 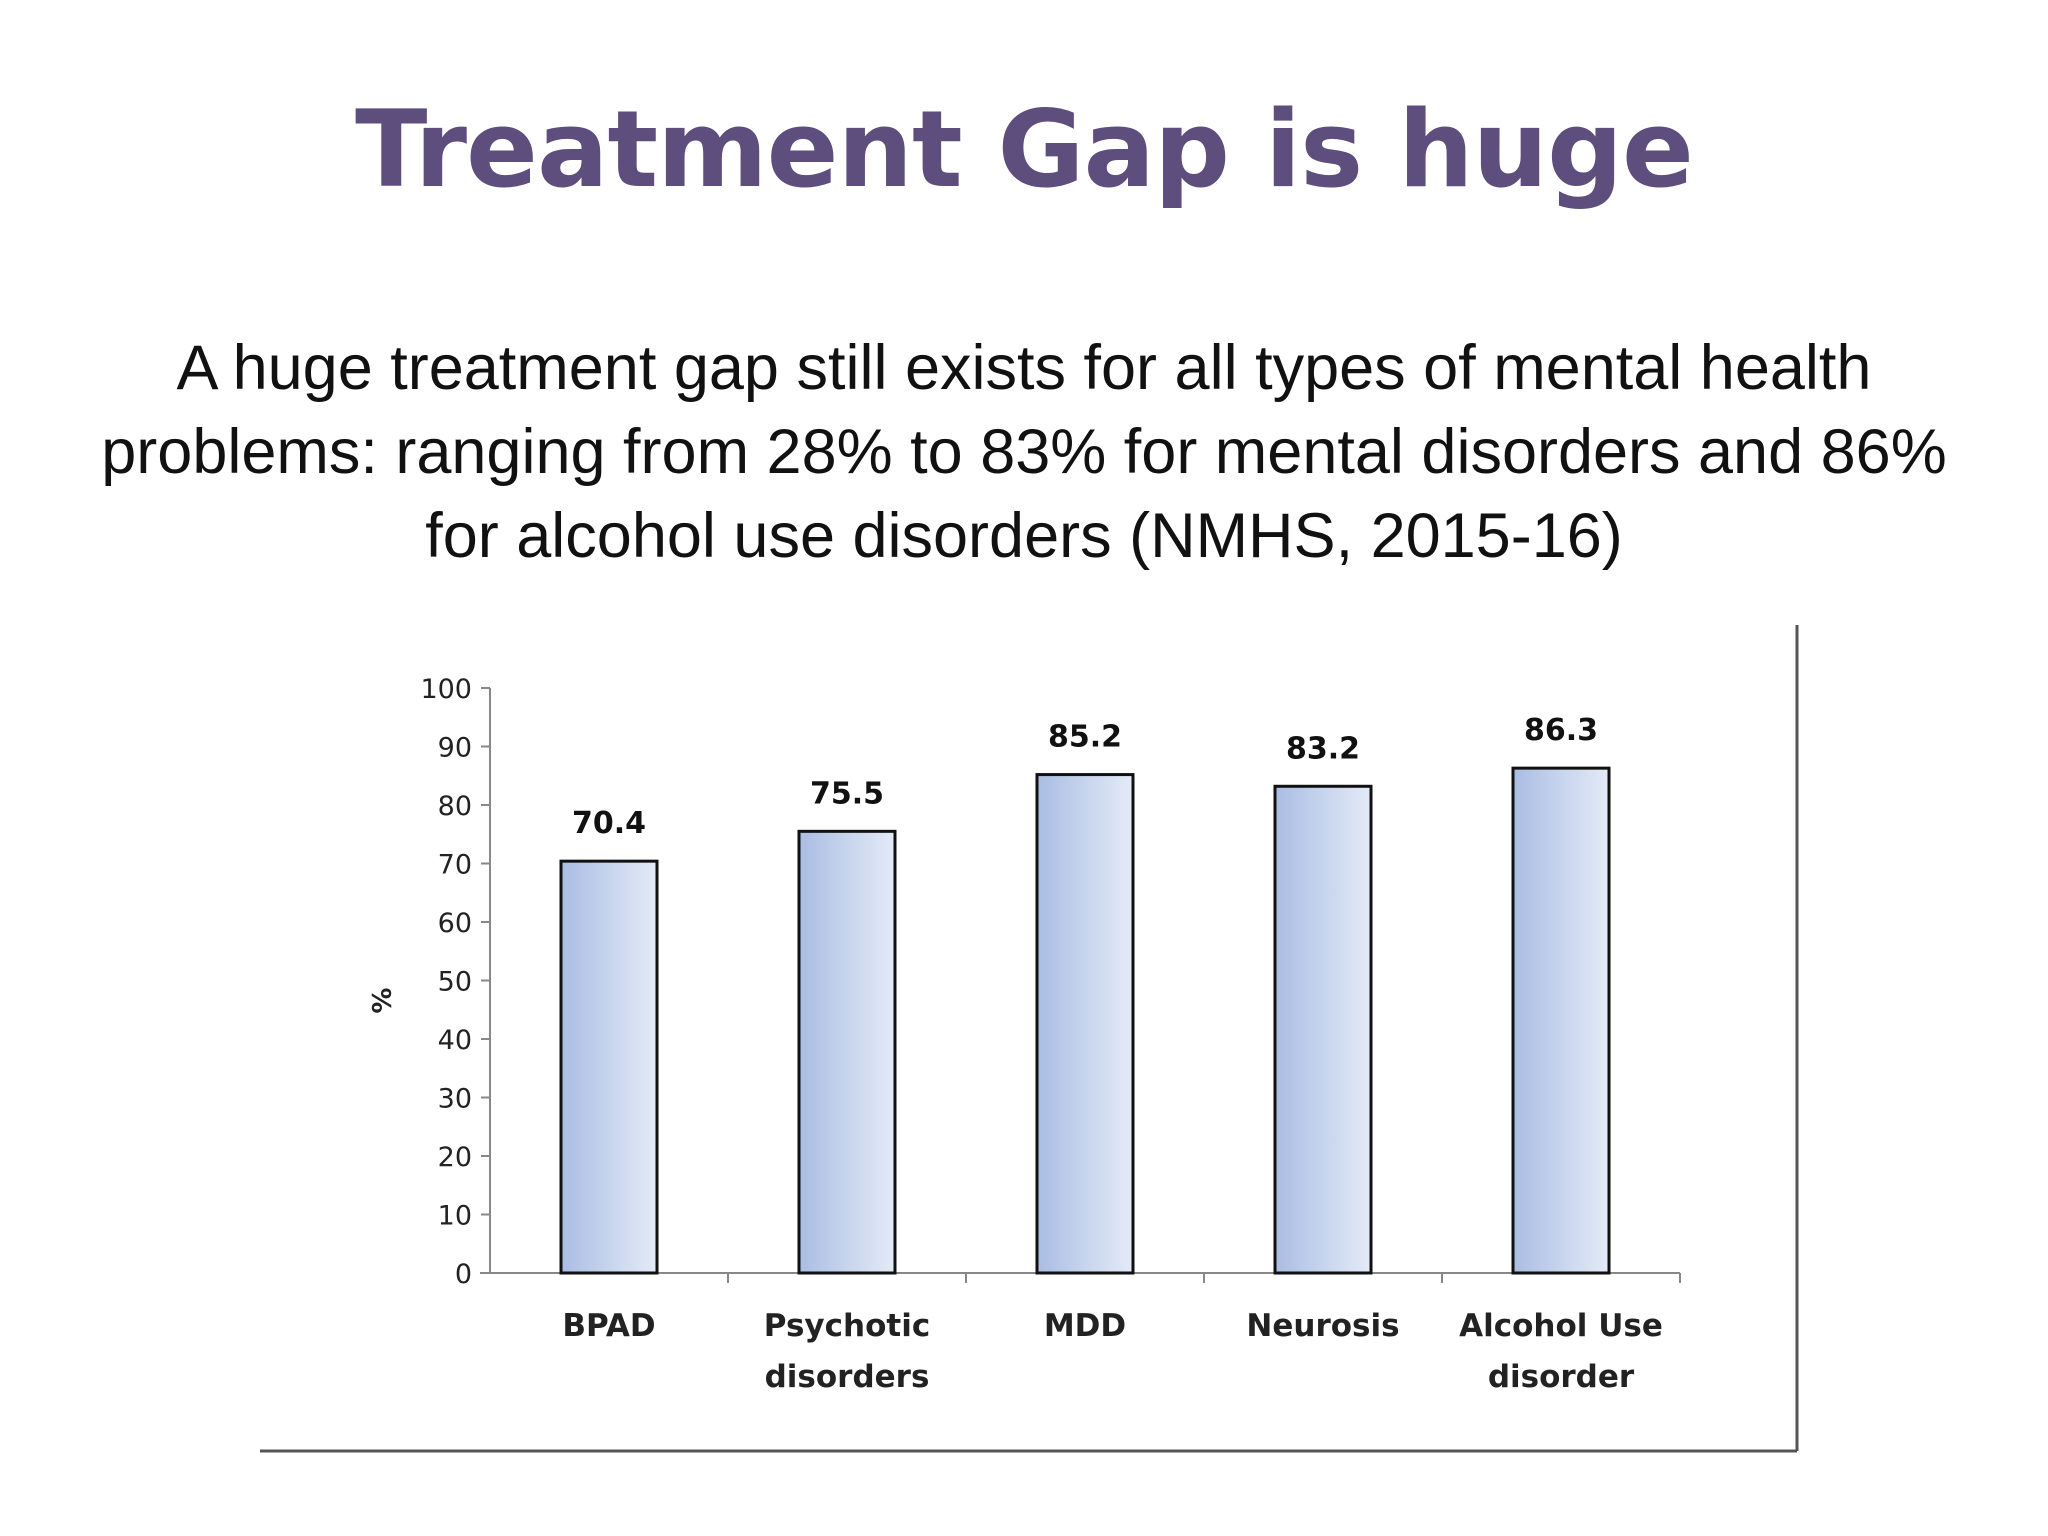 I want to click on y-tick-label-0: 0, so click(x=463, y=1274).